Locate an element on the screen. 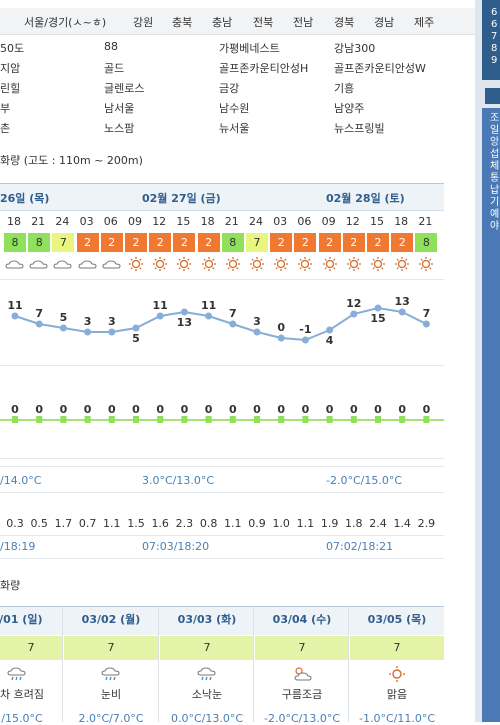  date-label: 02월 27일 (금) is located at coordinates (181, 198).